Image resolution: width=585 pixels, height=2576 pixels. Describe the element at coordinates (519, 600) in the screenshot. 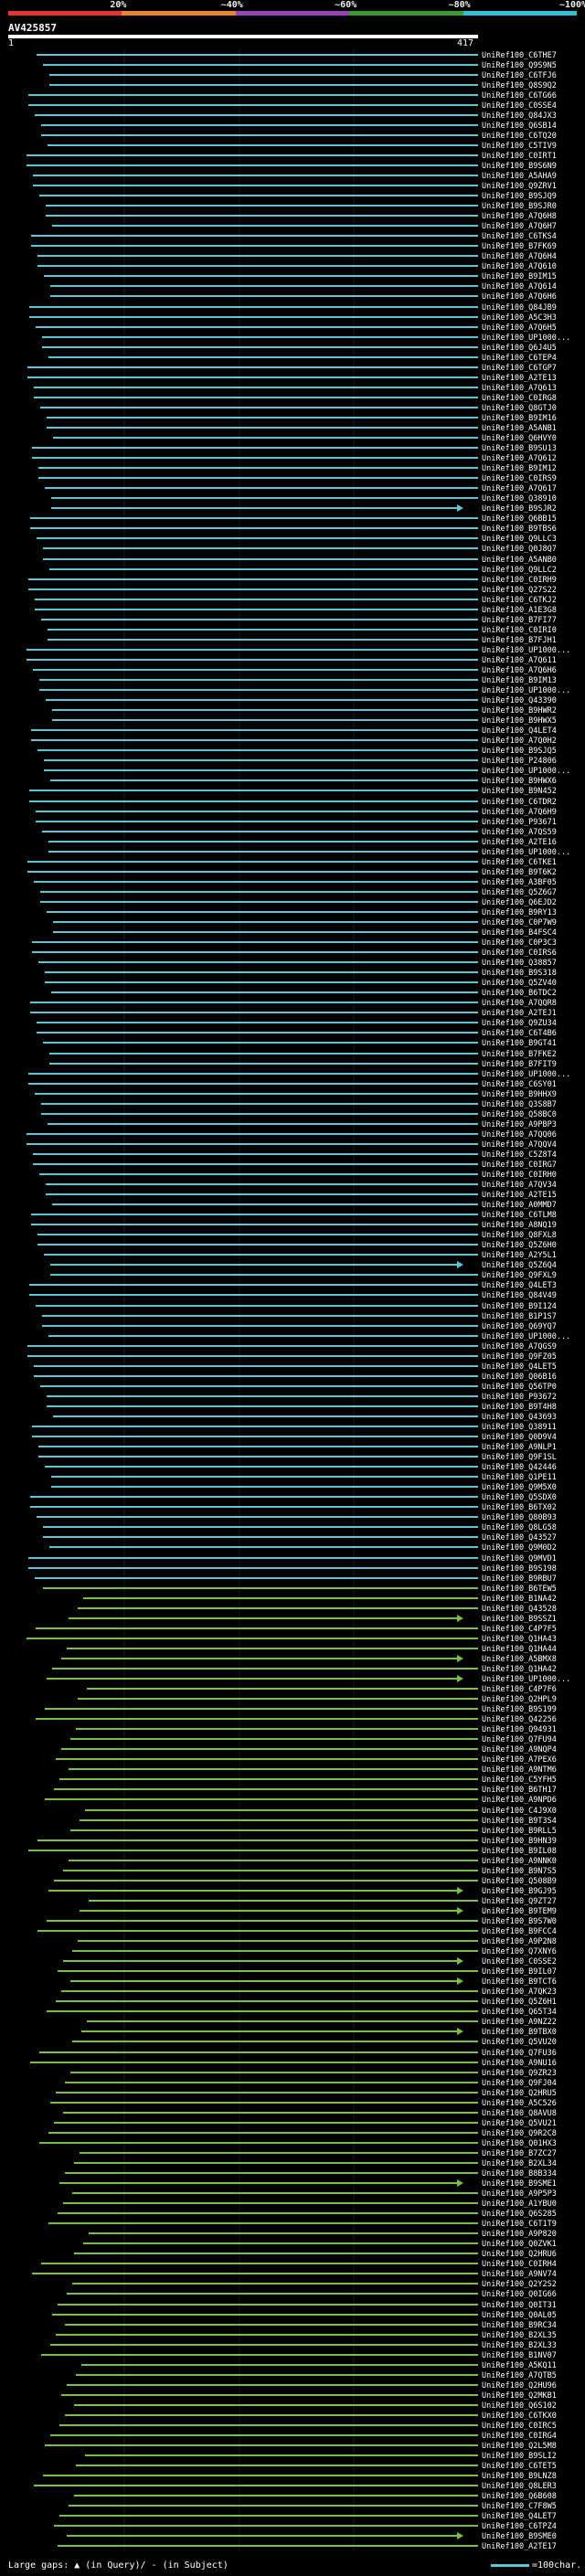

I see `hit-label: UniRef100_C6TKJ2` at that location.